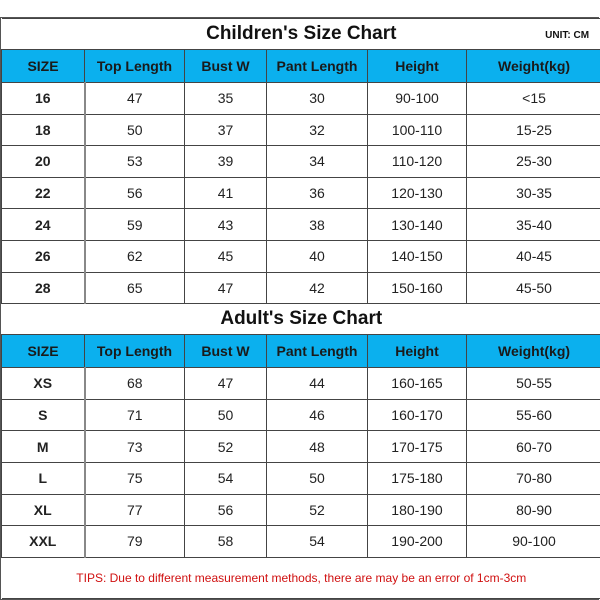 This screenshot has width=600, height=600. Describe the element at coordinates (532, 478) in the screenshot. I see `table-cell: 70-80` at that location.